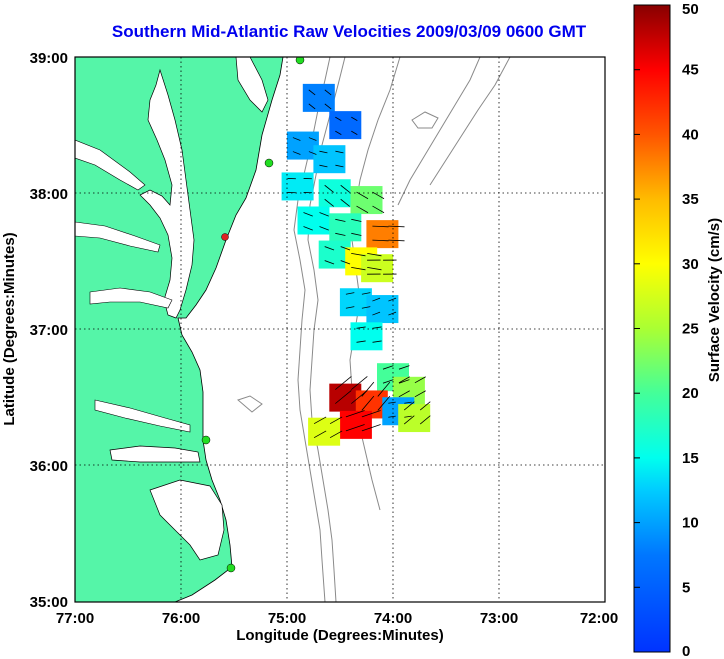 This screenshot has width=724, height=659. Describe the element at coordinates (714, 300) in the screenshot. I see `colorbar-label: Surface Velocity (cm/s)` at that location.